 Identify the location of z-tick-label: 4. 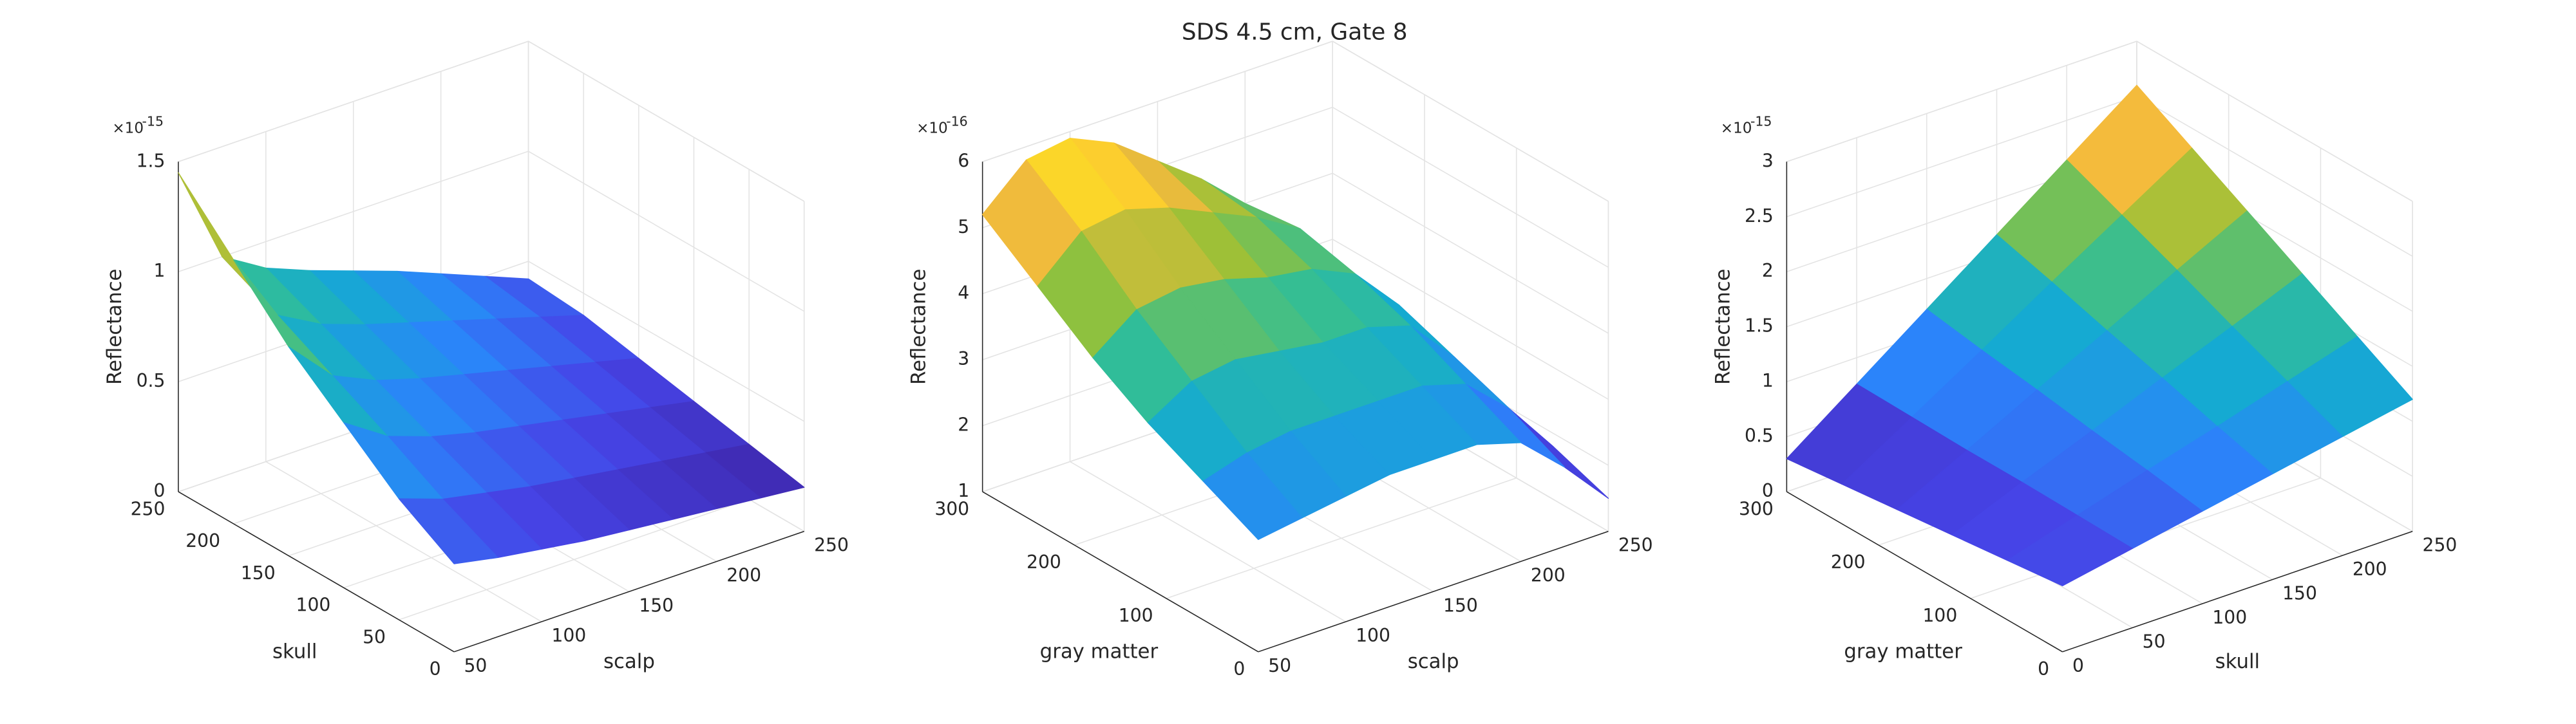
(964, 292).